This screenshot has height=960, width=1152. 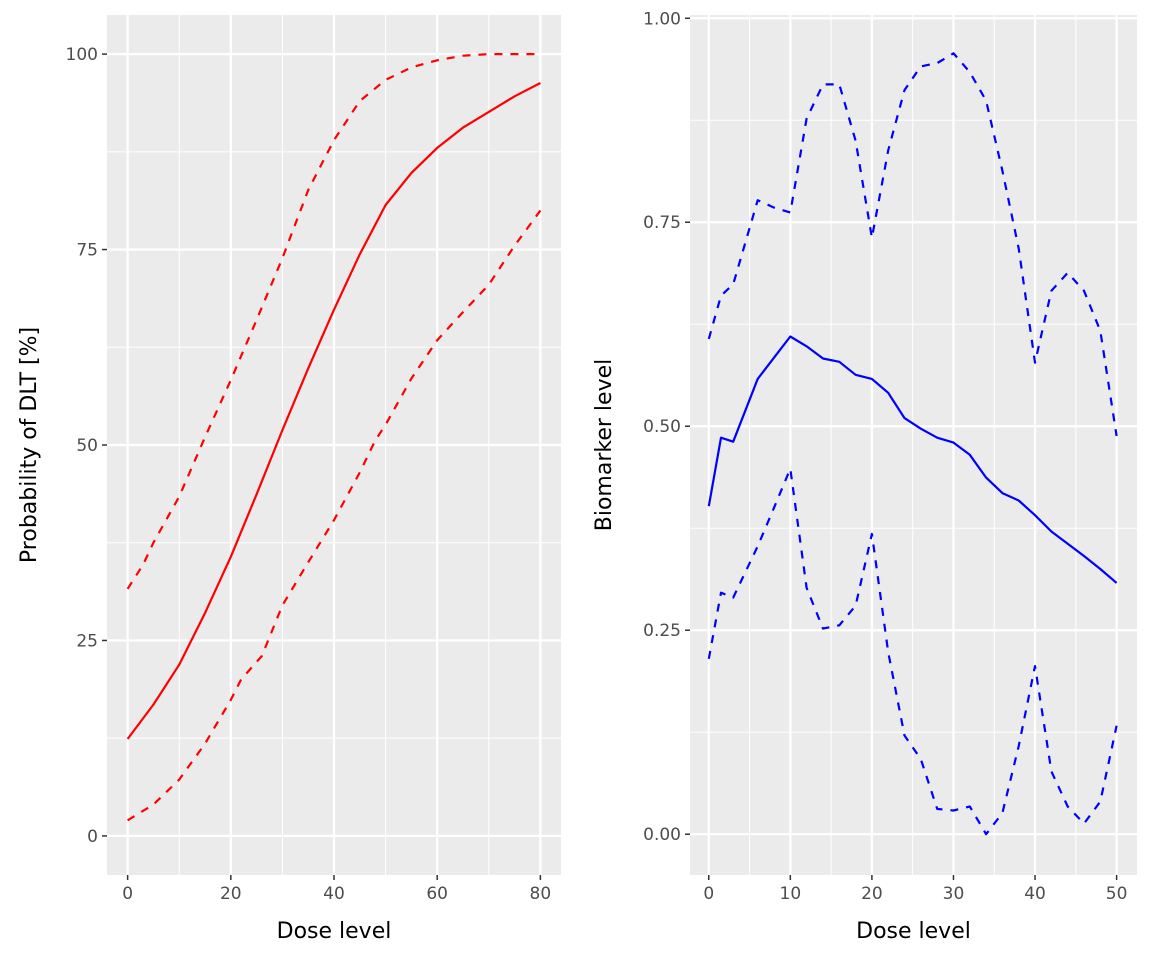 What do you see at coordinates (541, 894) in the screenshot?
I see `x-tick-label: 80` at bounding box center [541, 894].